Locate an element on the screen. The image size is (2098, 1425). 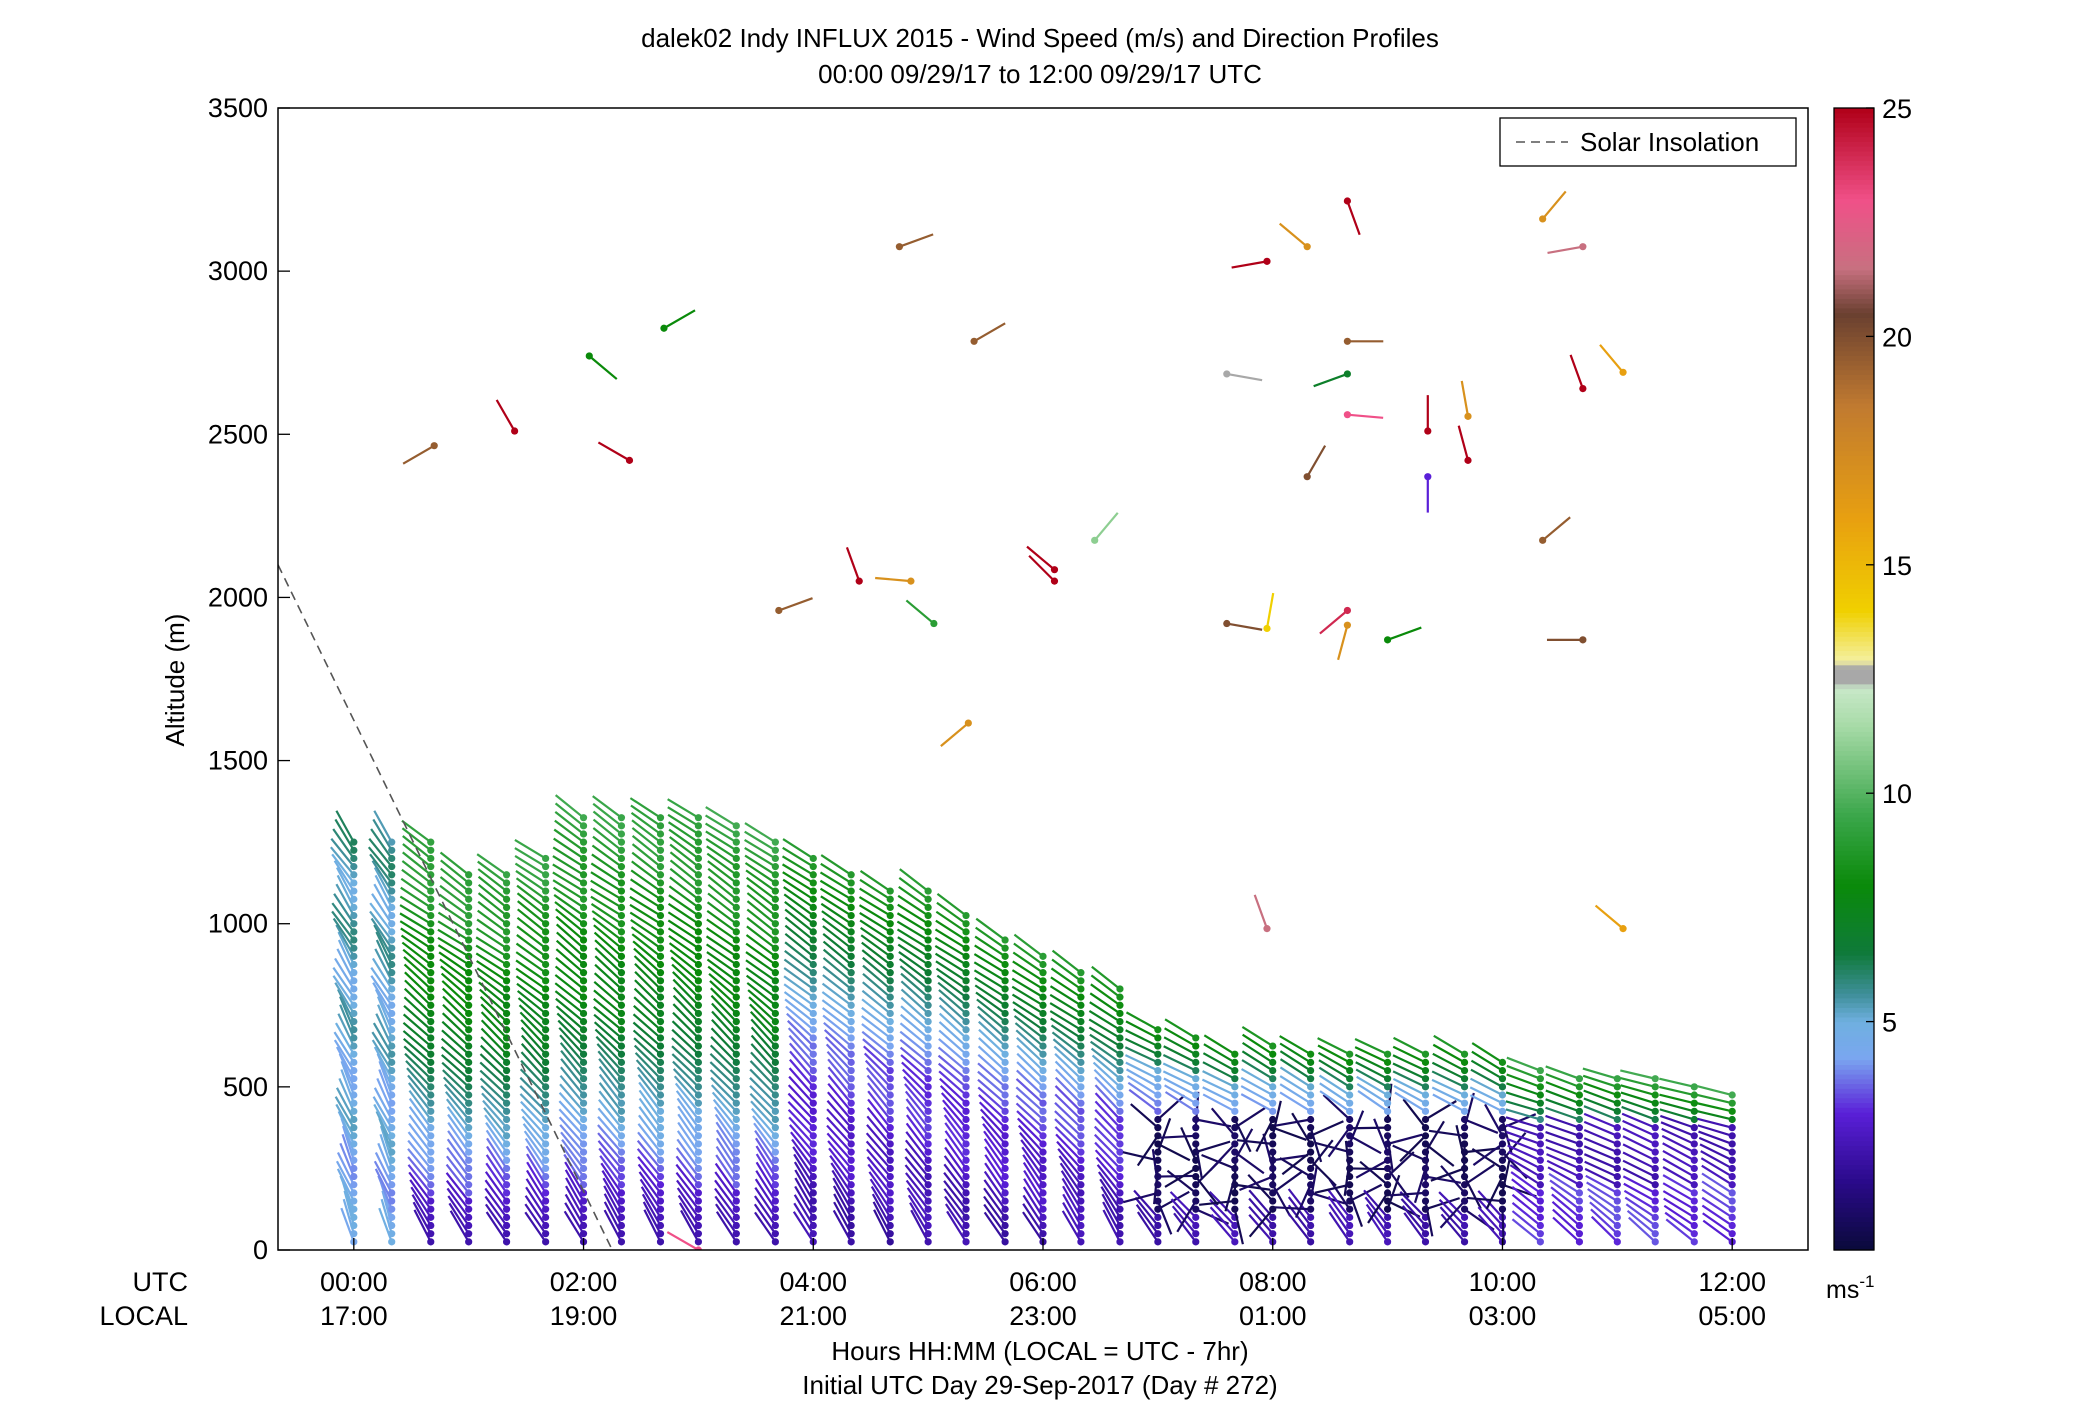
x-tick-label-local: 03:00 is located at coordinates (1503, 1316).